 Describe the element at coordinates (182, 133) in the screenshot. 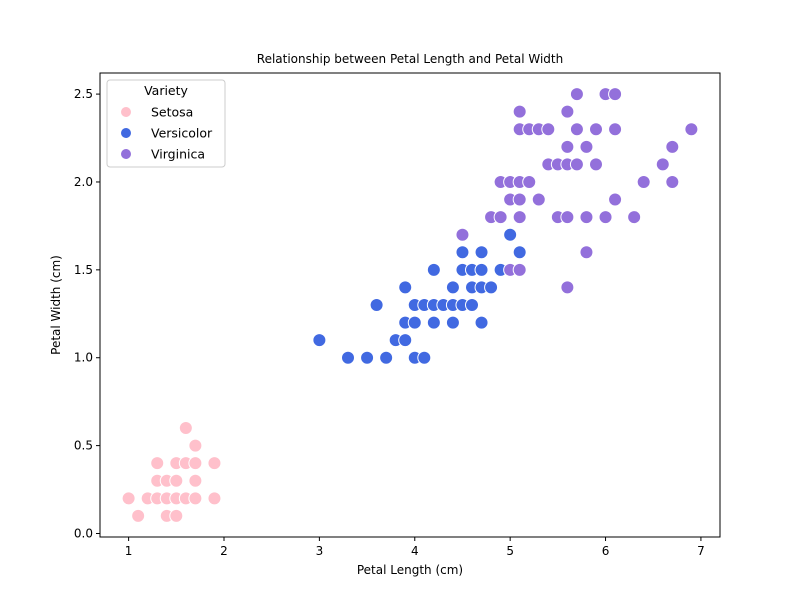

I see `legend-label-versicolor: Versicolor` at that location.